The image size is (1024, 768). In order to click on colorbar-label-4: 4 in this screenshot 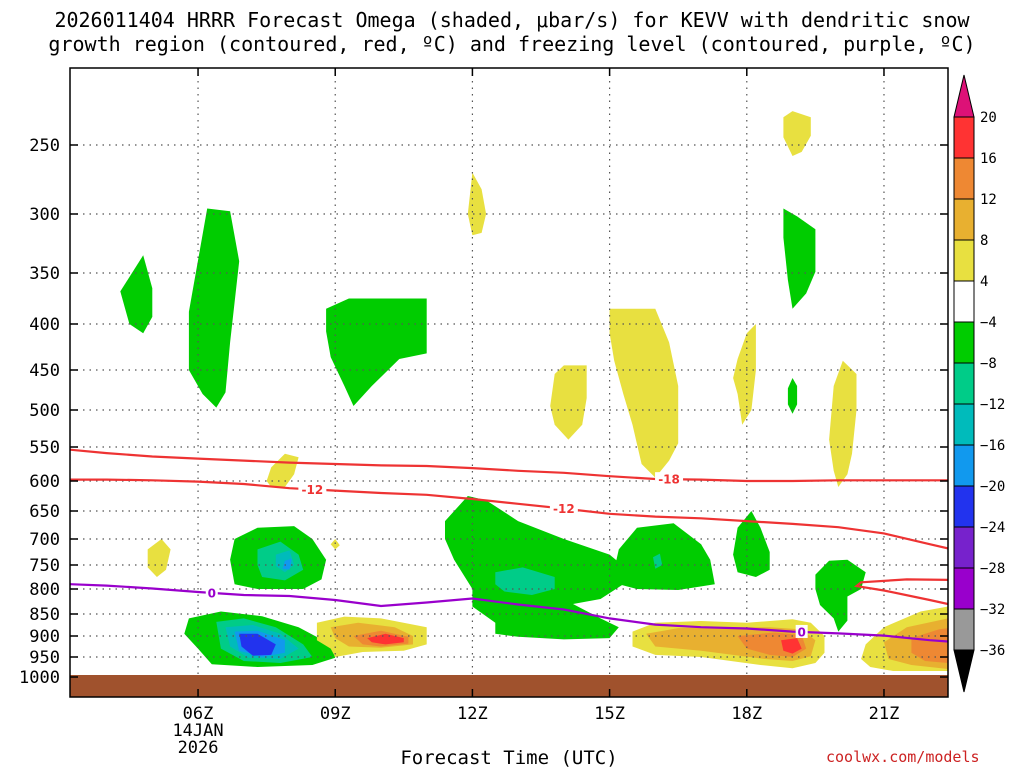, I will do `click(984, 282)`.